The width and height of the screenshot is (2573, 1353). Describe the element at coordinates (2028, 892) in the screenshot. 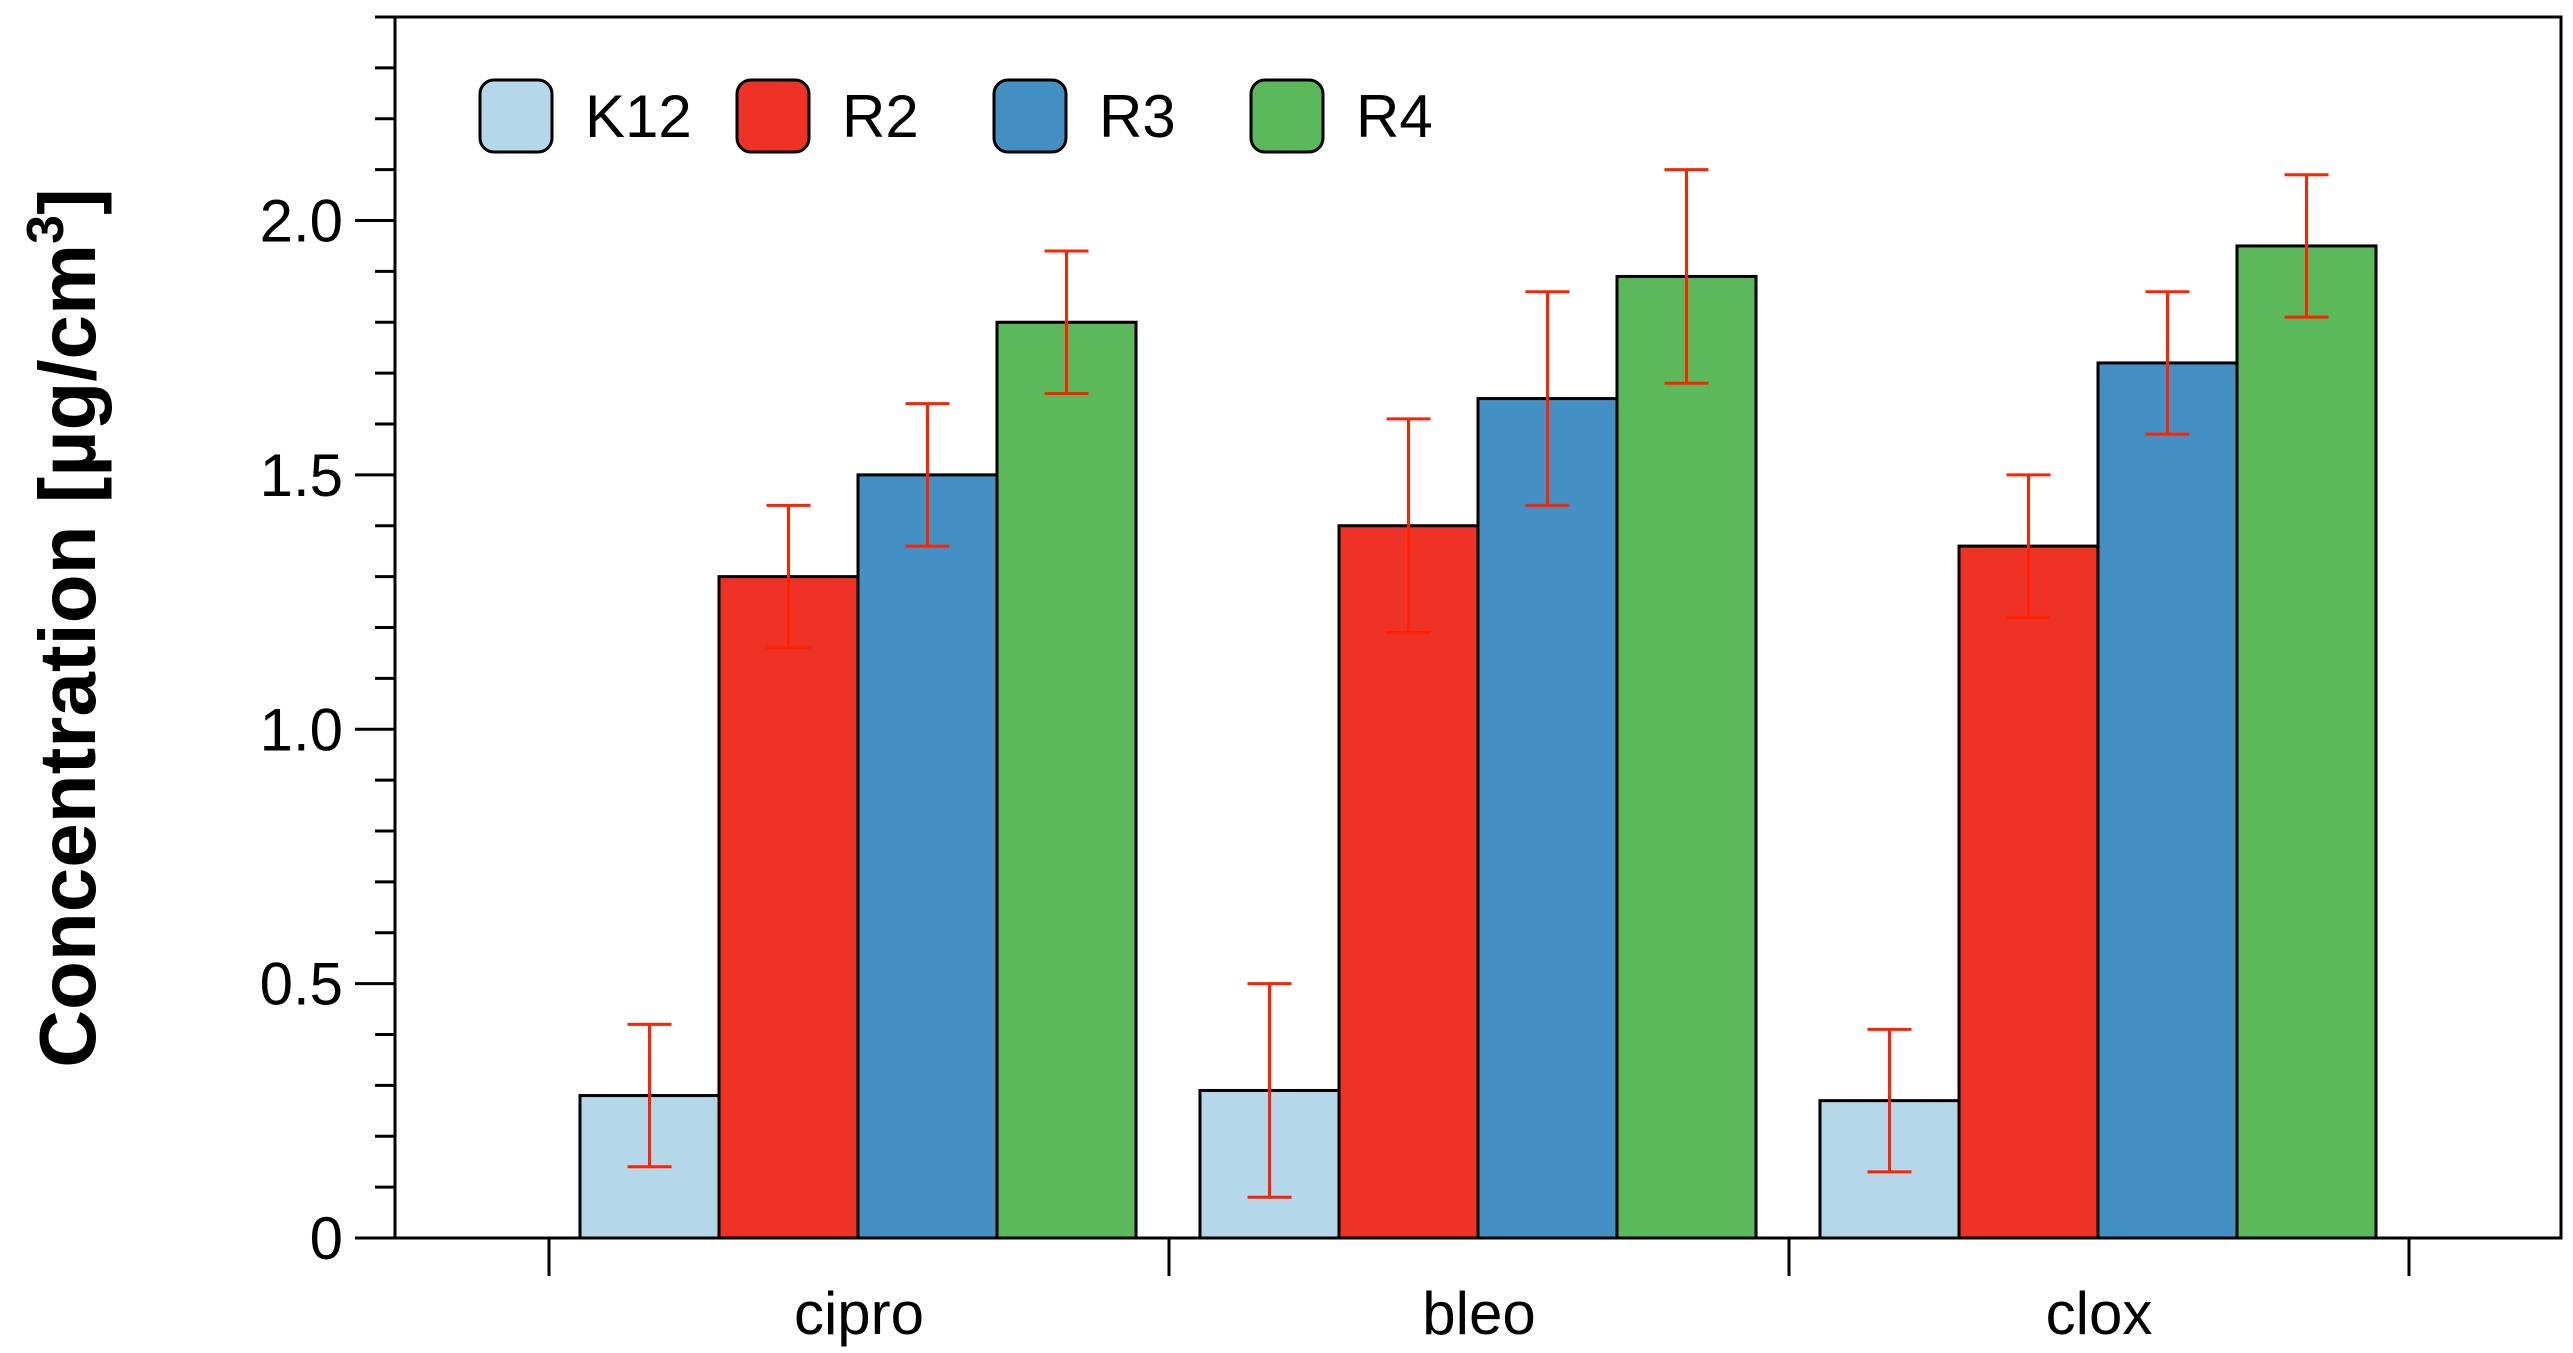

I see `bar-R2-clox` at that location.